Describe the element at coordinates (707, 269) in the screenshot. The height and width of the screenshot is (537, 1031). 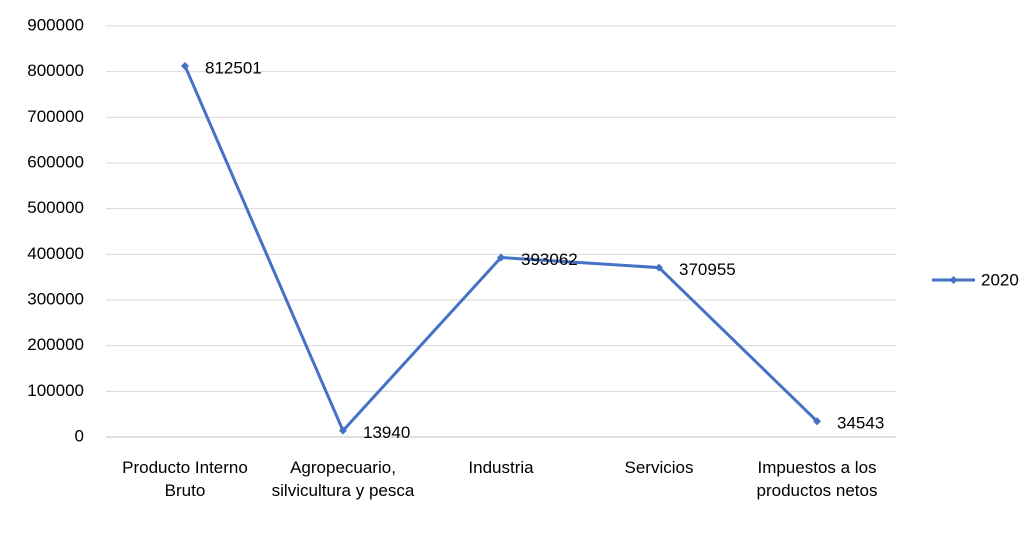
I see `data-label: 370955` at that location.